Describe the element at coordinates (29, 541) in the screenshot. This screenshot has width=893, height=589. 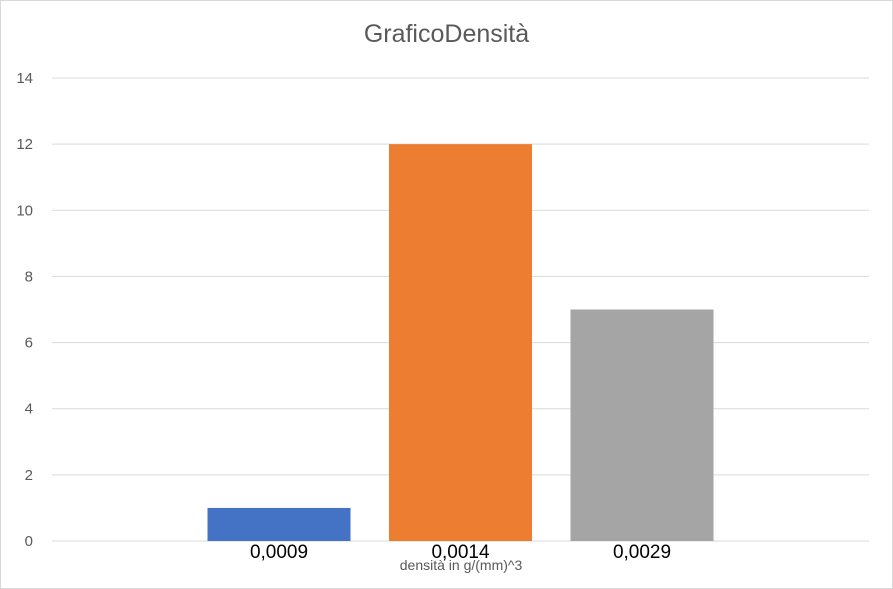
I see `y-tick-label: 0` at that location.